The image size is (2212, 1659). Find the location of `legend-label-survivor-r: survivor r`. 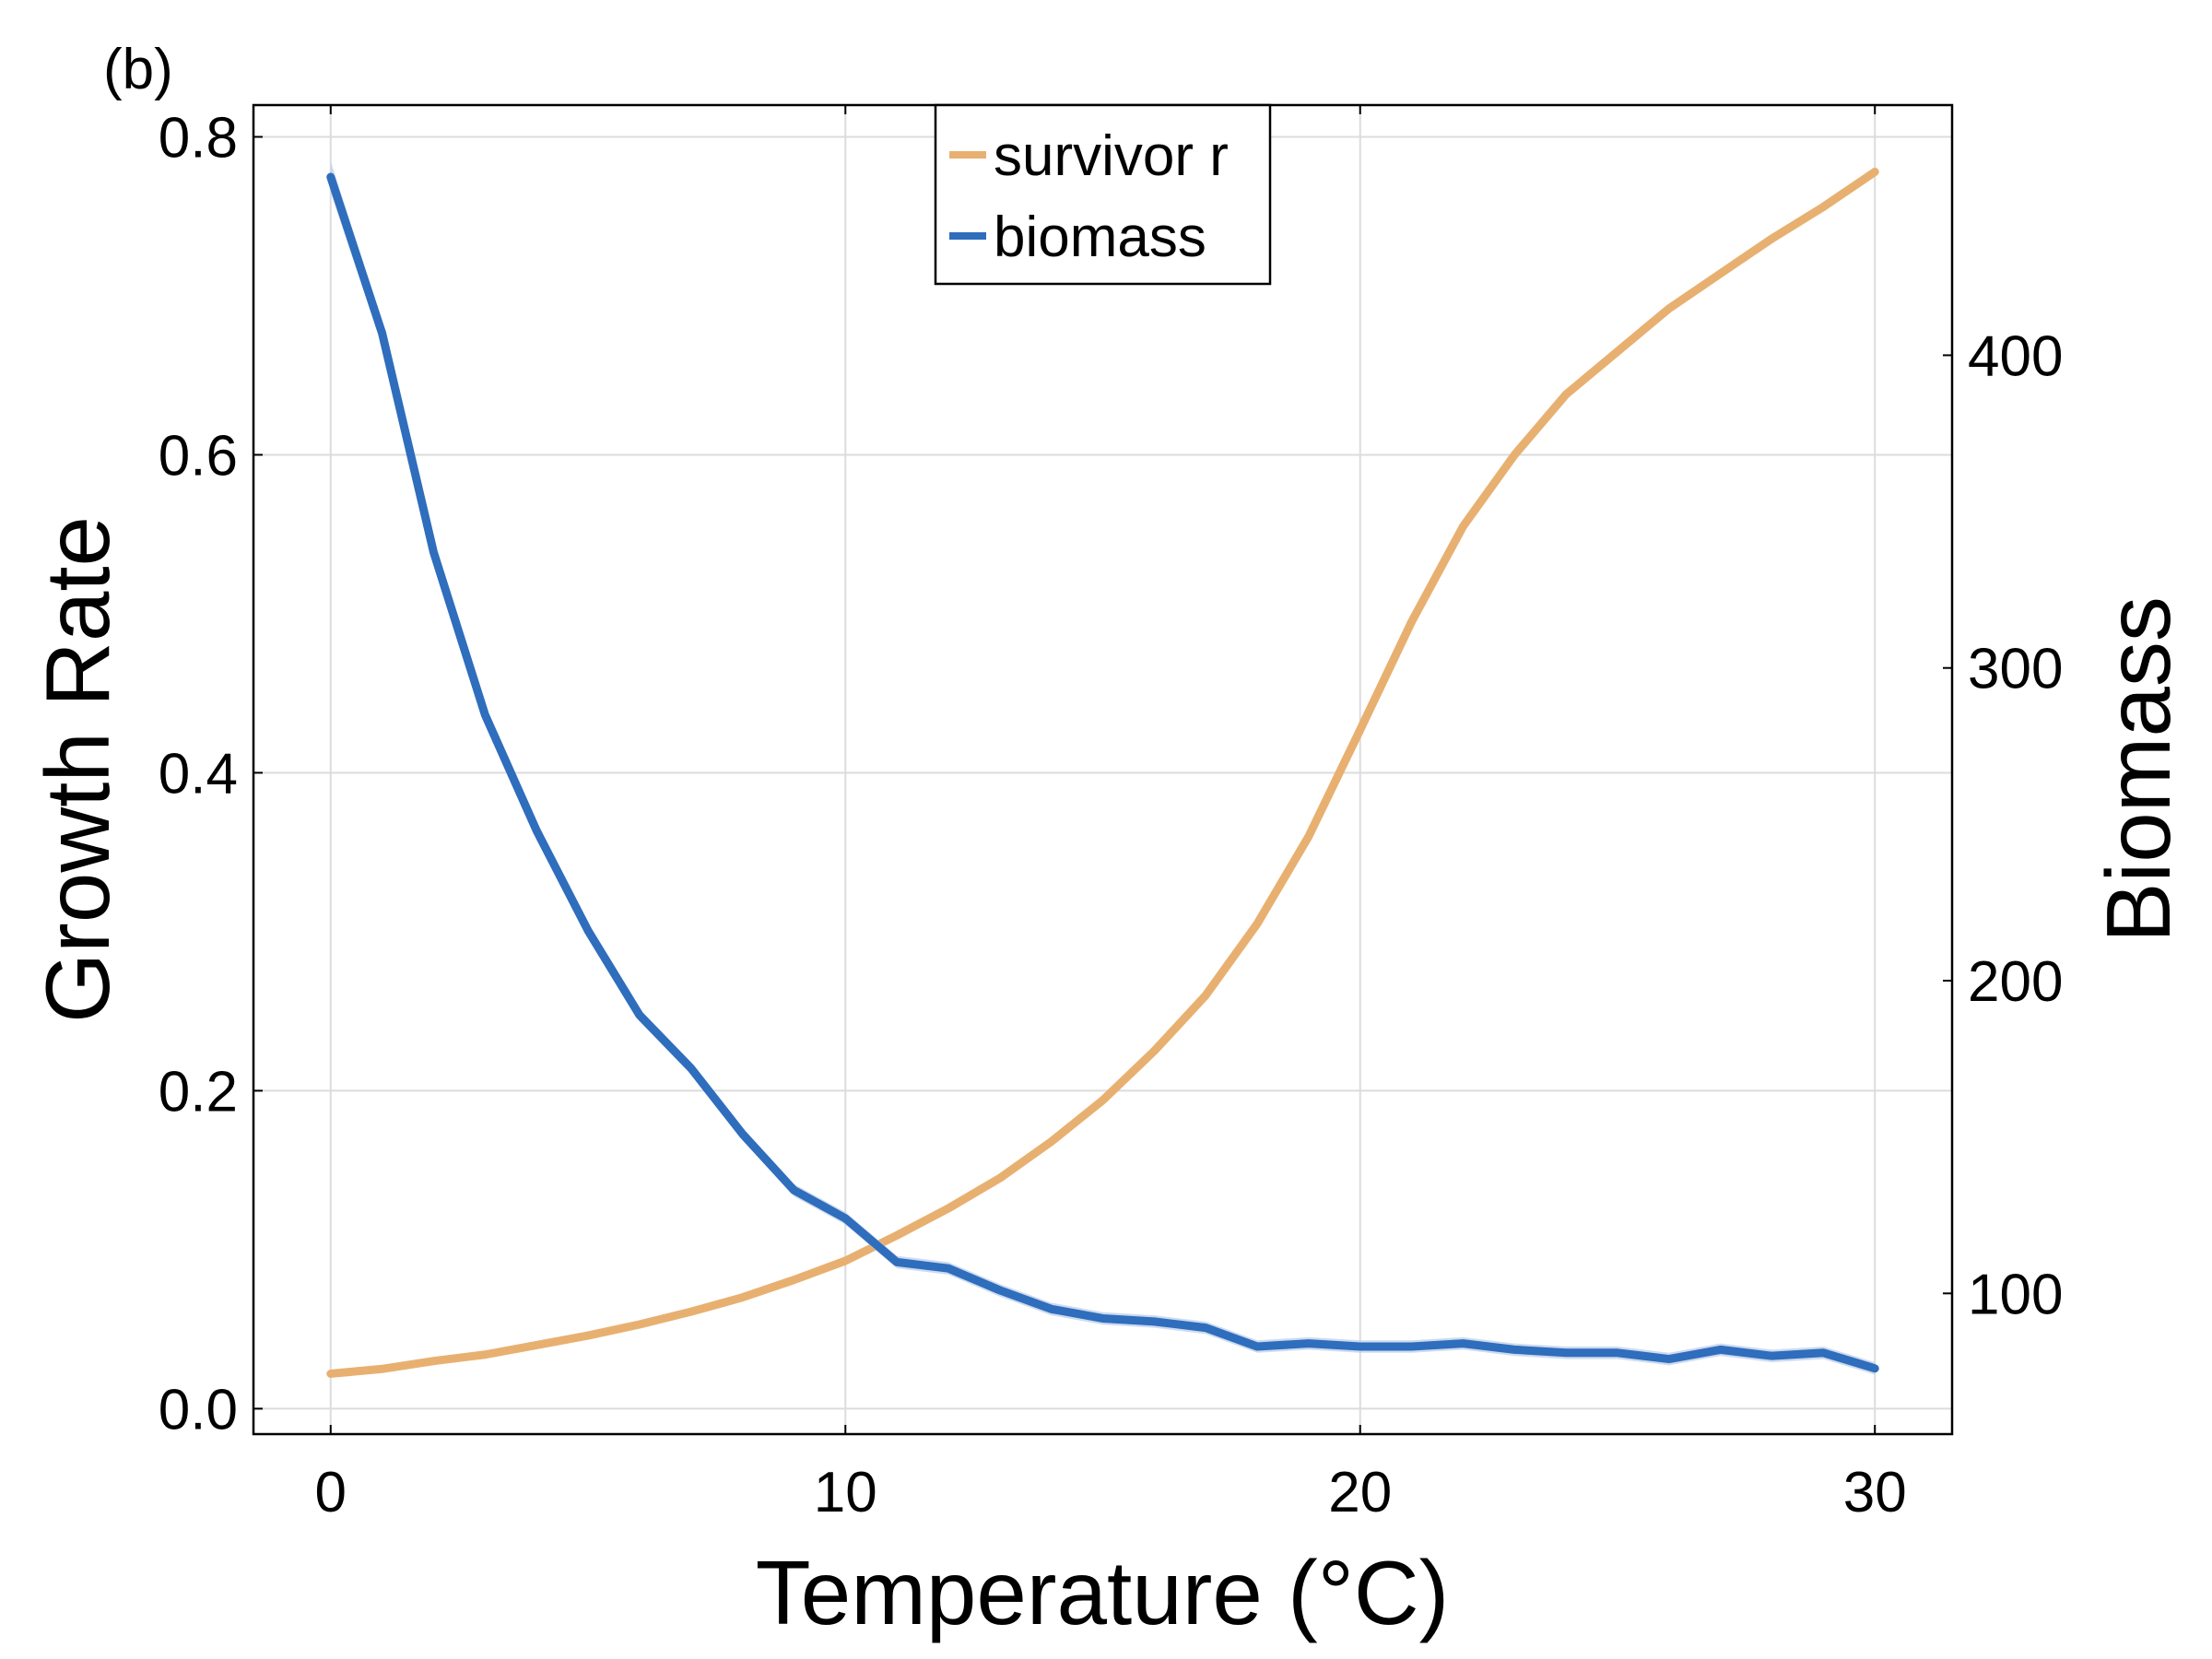

legend-label-survivor-r: survivor r is located at coordinates (1111, 156).